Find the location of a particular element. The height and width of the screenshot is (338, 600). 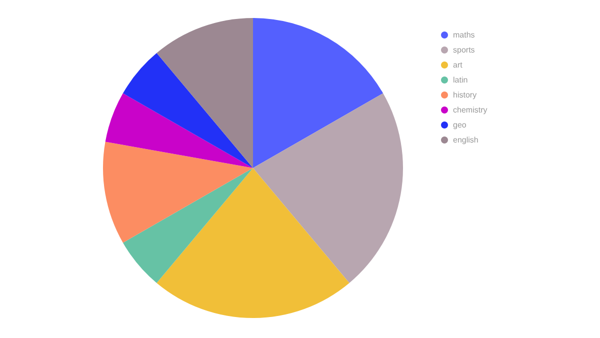

legend-label: geo is located at coordinates (460, 125).